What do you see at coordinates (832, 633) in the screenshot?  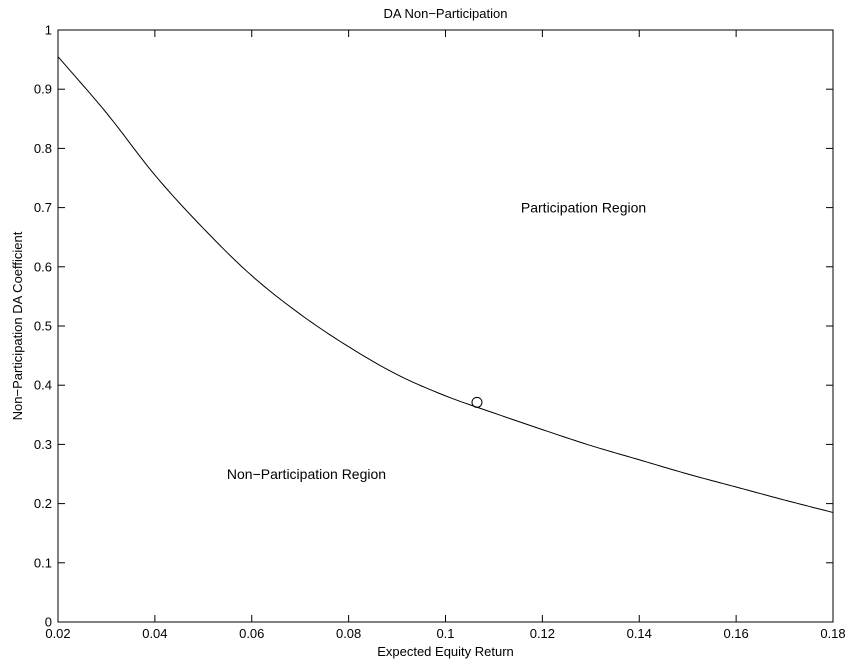 I see `x-tick-label: 0.18` at bounding box center [832, 633].